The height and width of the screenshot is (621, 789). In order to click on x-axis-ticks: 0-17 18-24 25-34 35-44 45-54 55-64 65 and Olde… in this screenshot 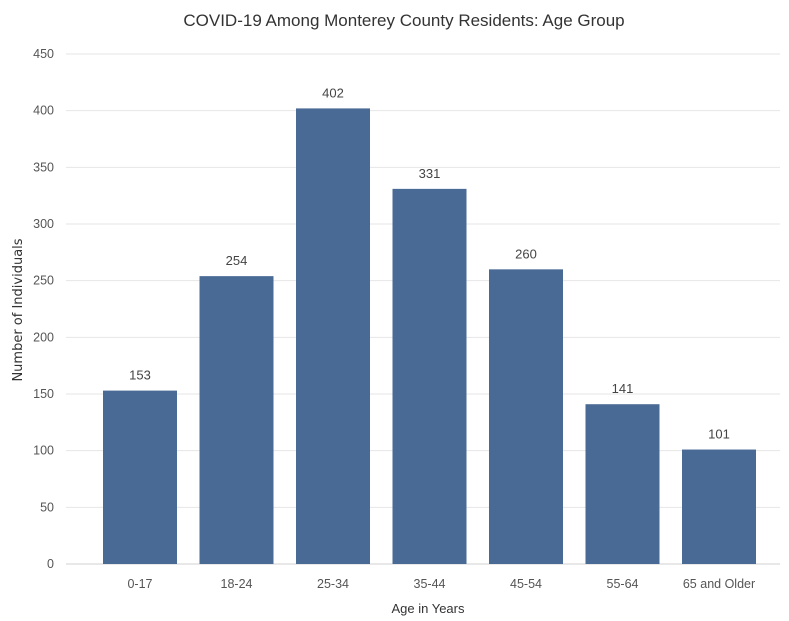, I will do `click(441, 584)`.